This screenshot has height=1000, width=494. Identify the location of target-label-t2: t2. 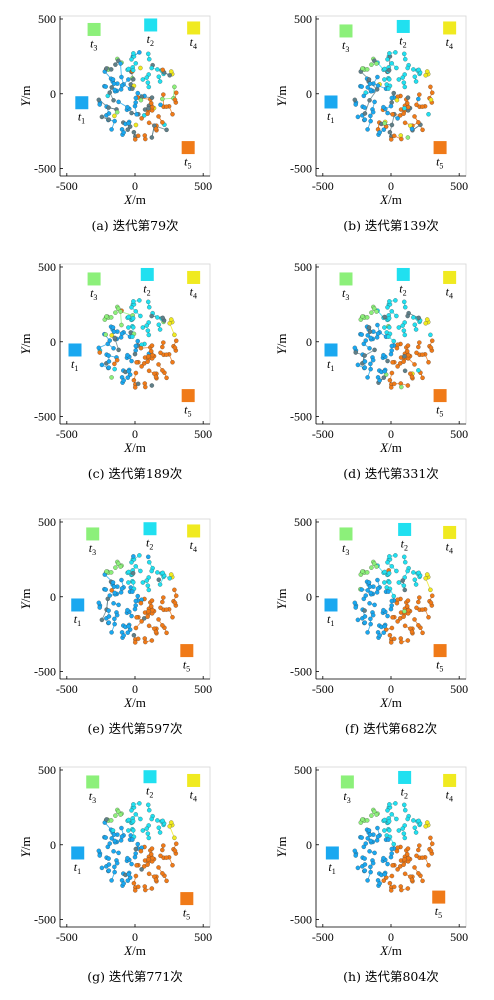
(404, 544).